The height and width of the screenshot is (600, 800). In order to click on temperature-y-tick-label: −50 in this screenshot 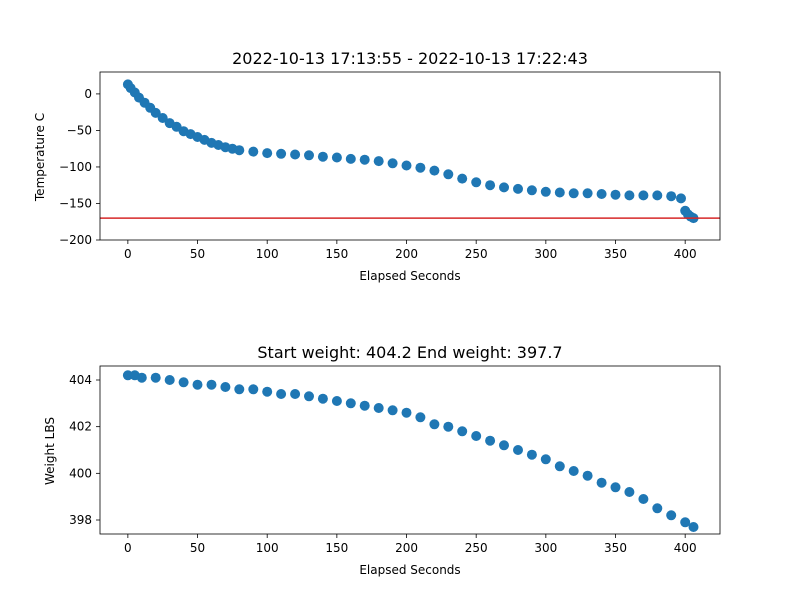, I will do `click(79, 130)`.